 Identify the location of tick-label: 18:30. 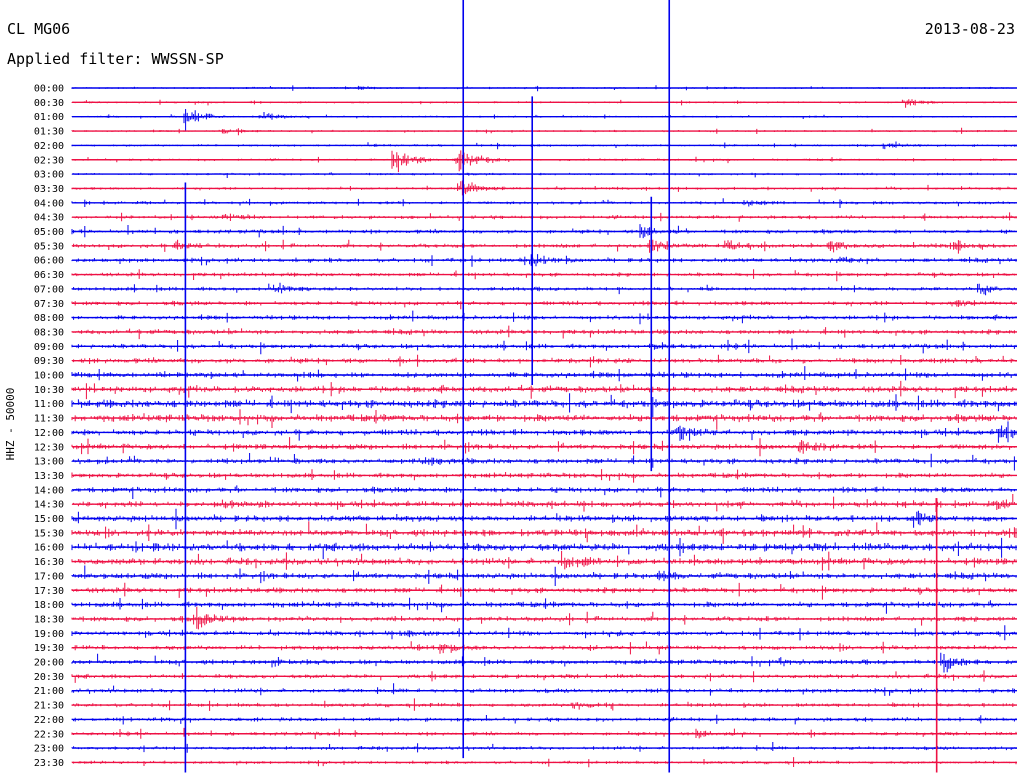
(49, 619).